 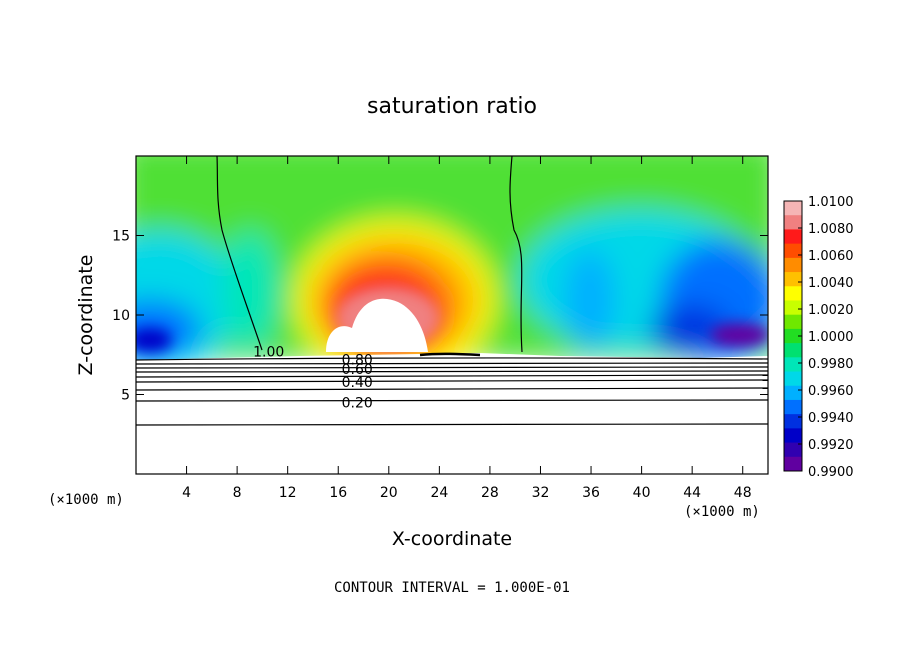 What do you see at coordinates (186, 493) in the screenshot?
I see `x-tick-label: 4` at bounding box center [186, 493].